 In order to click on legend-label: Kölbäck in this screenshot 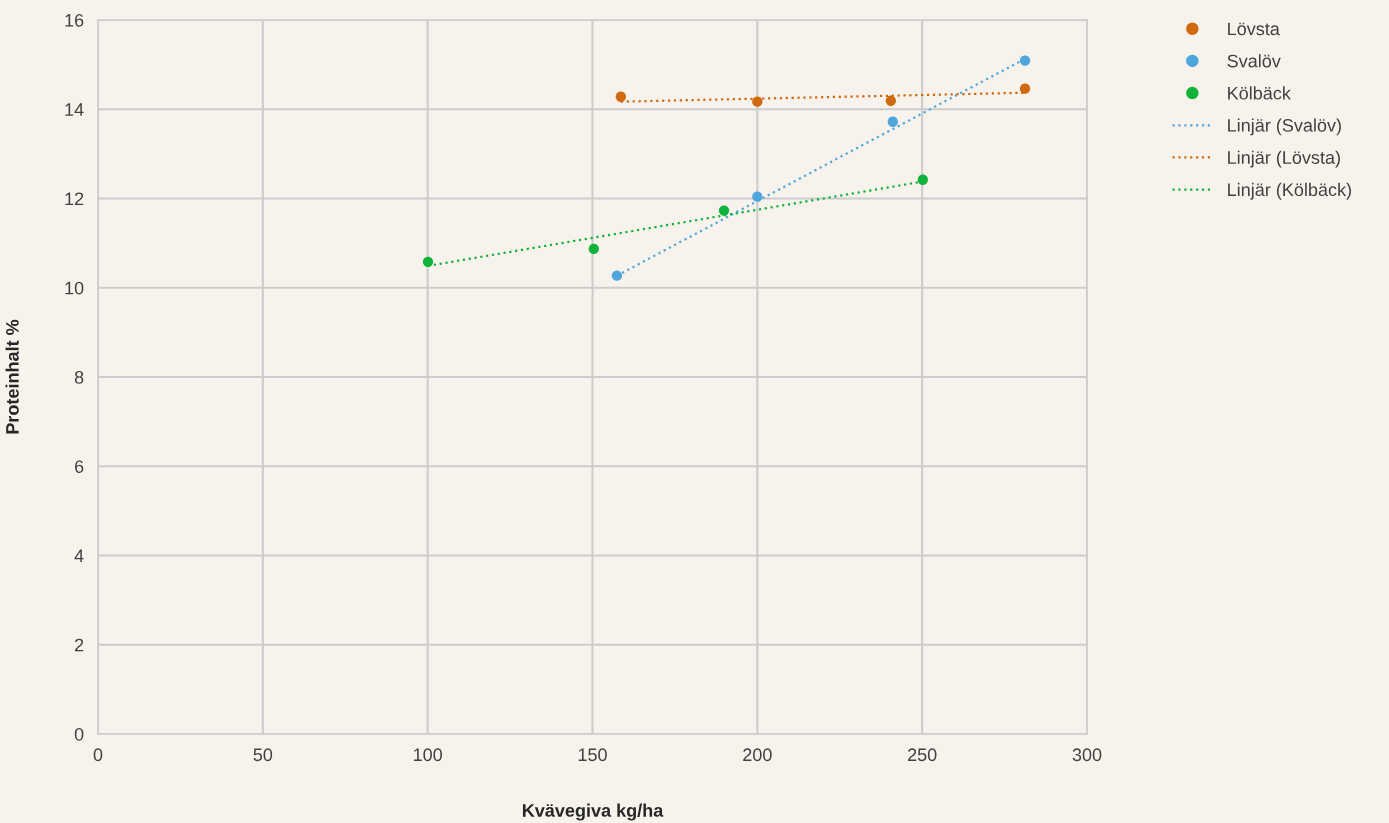, I will do `click(1259, 93)`.